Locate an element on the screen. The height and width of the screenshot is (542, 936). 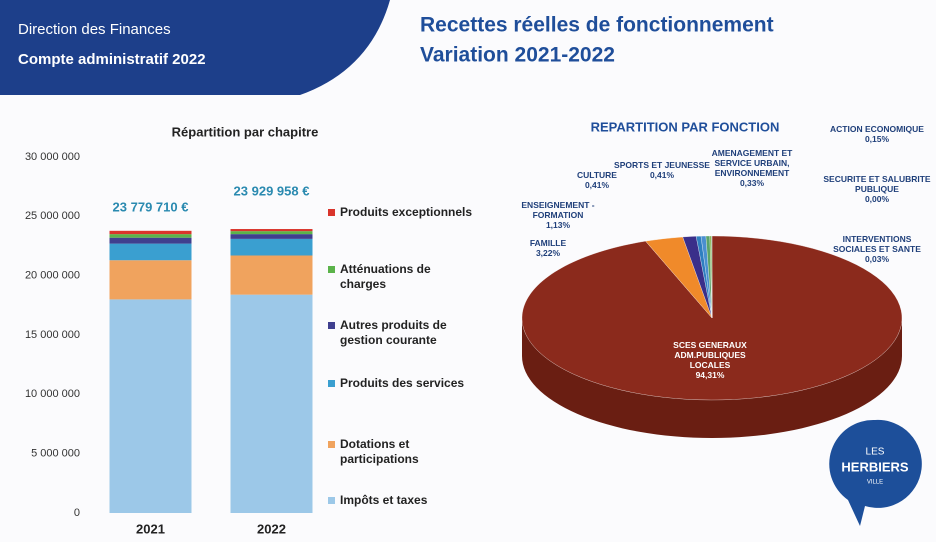
y-tick-label: 30 000 000 is located at coordinates (52, 157).